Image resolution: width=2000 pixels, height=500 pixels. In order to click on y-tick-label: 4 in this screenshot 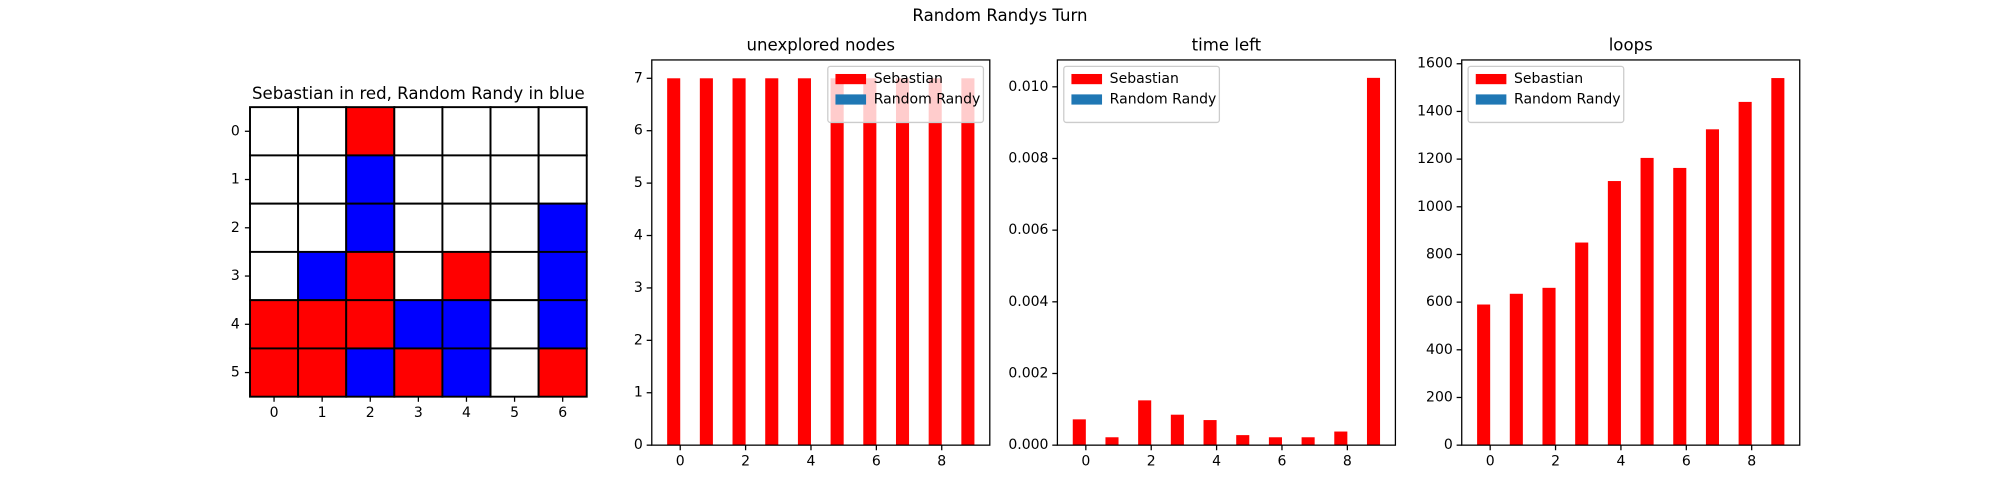, I will do `click(235, 324)`.